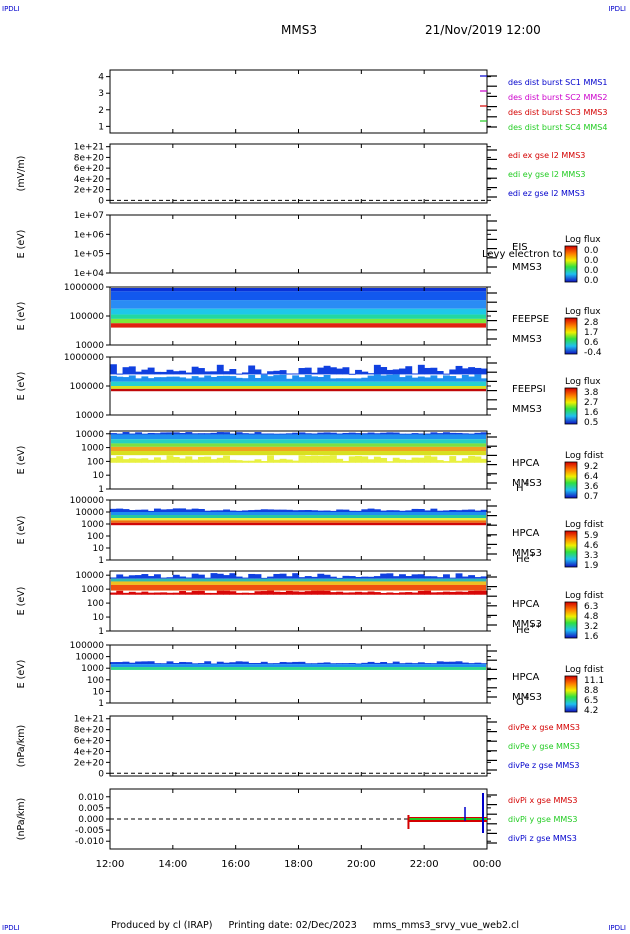  Describe the element at coordinates (526, 558) in the screenshot. I see `species-label: He+` at that location.